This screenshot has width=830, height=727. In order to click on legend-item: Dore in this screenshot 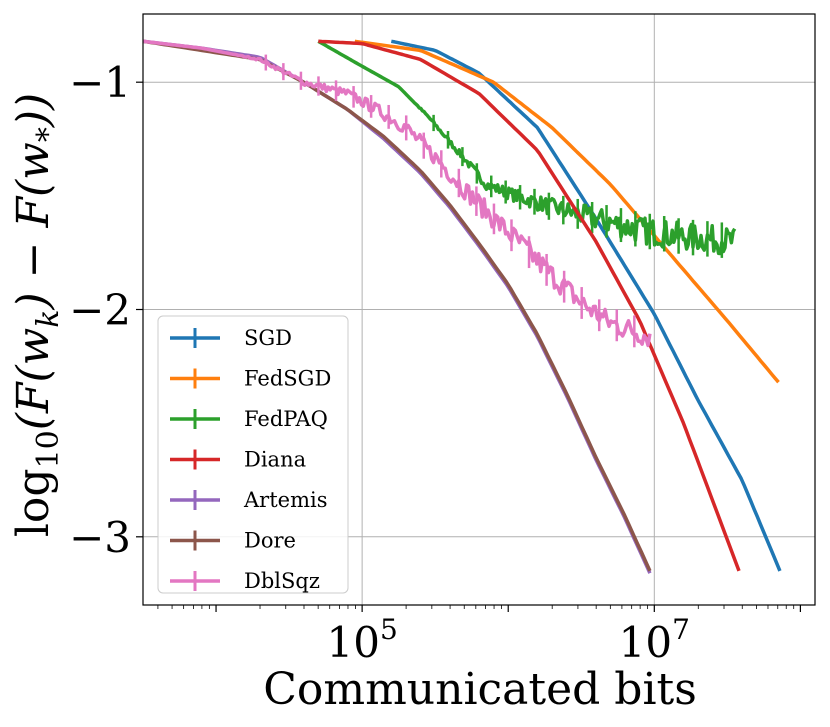, I will do `click(233, 541)`.